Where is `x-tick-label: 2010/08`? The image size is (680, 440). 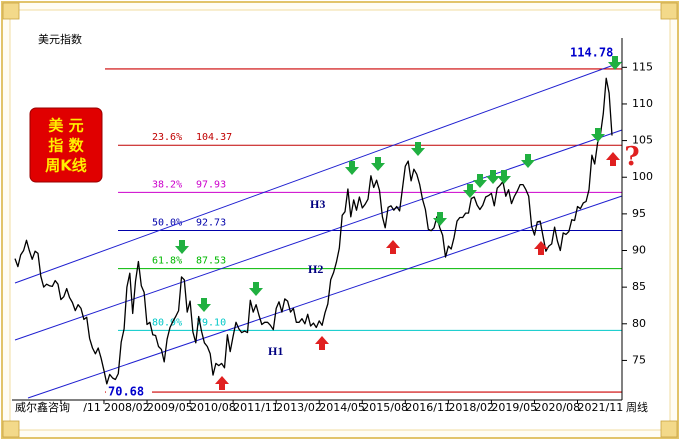
x-tick-label: 2010/08 is located at coordinates (213, 407).